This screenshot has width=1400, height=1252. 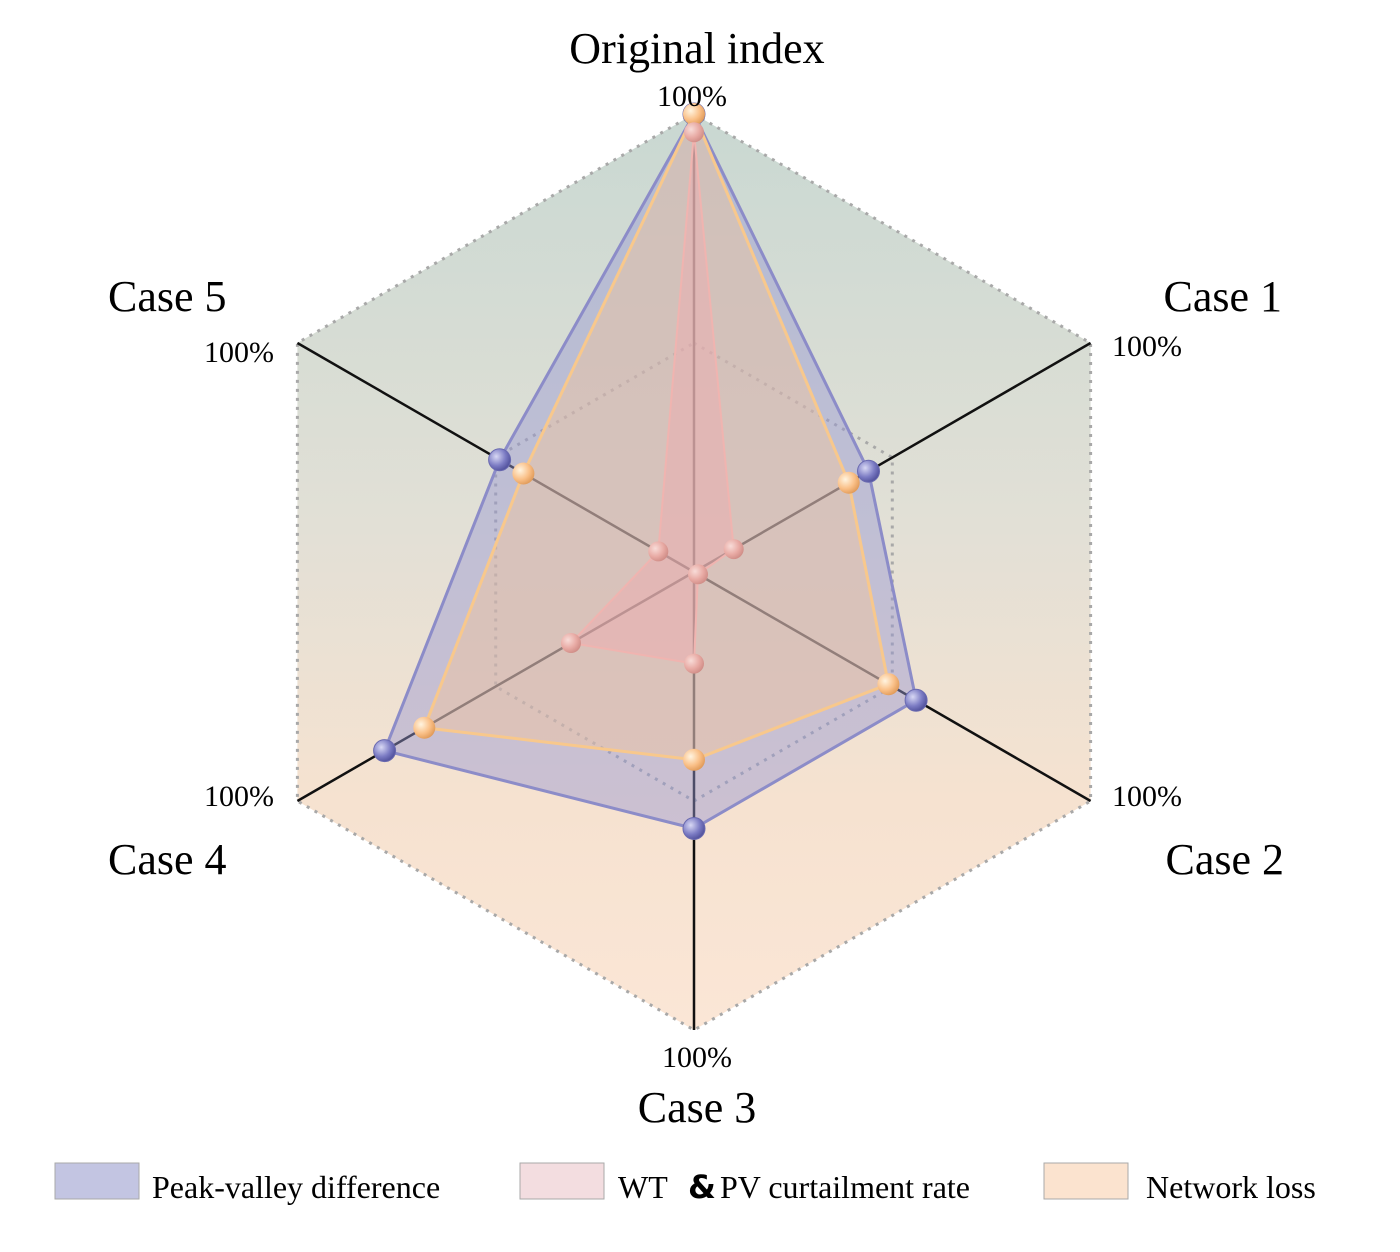 I want to click on tick-label-3: 100%, so click(x=697, y=1057).